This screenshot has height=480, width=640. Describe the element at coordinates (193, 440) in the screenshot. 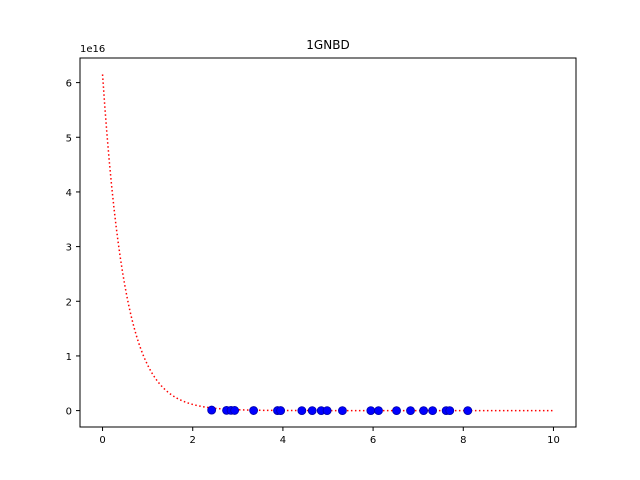

I see `x-tick-label: 2` at that location.